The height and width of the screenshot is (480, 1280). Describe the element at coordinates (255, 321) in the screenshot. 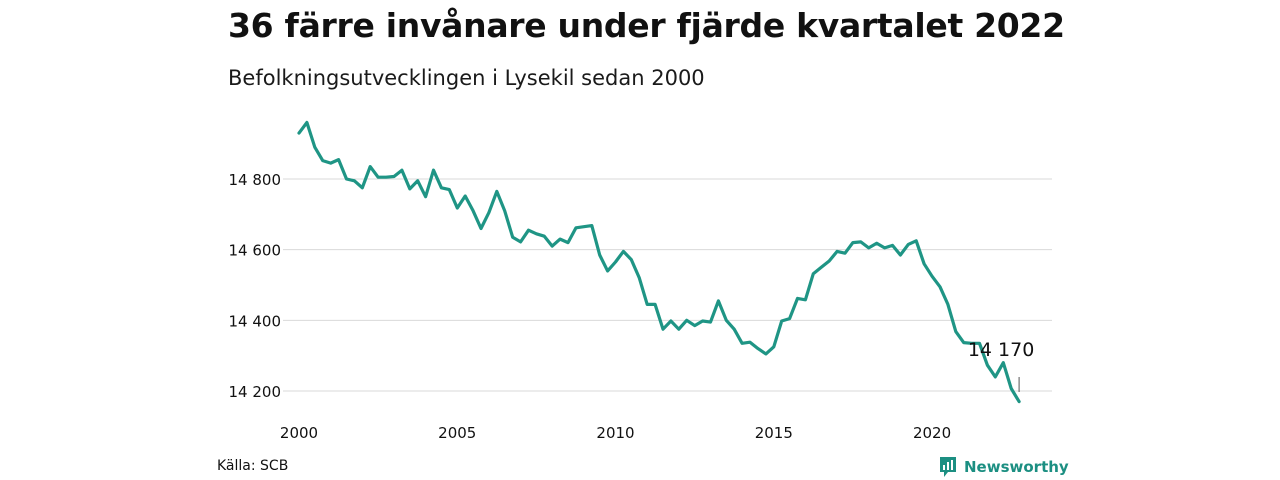

I see `y-tick-label: 14 400` at that location.